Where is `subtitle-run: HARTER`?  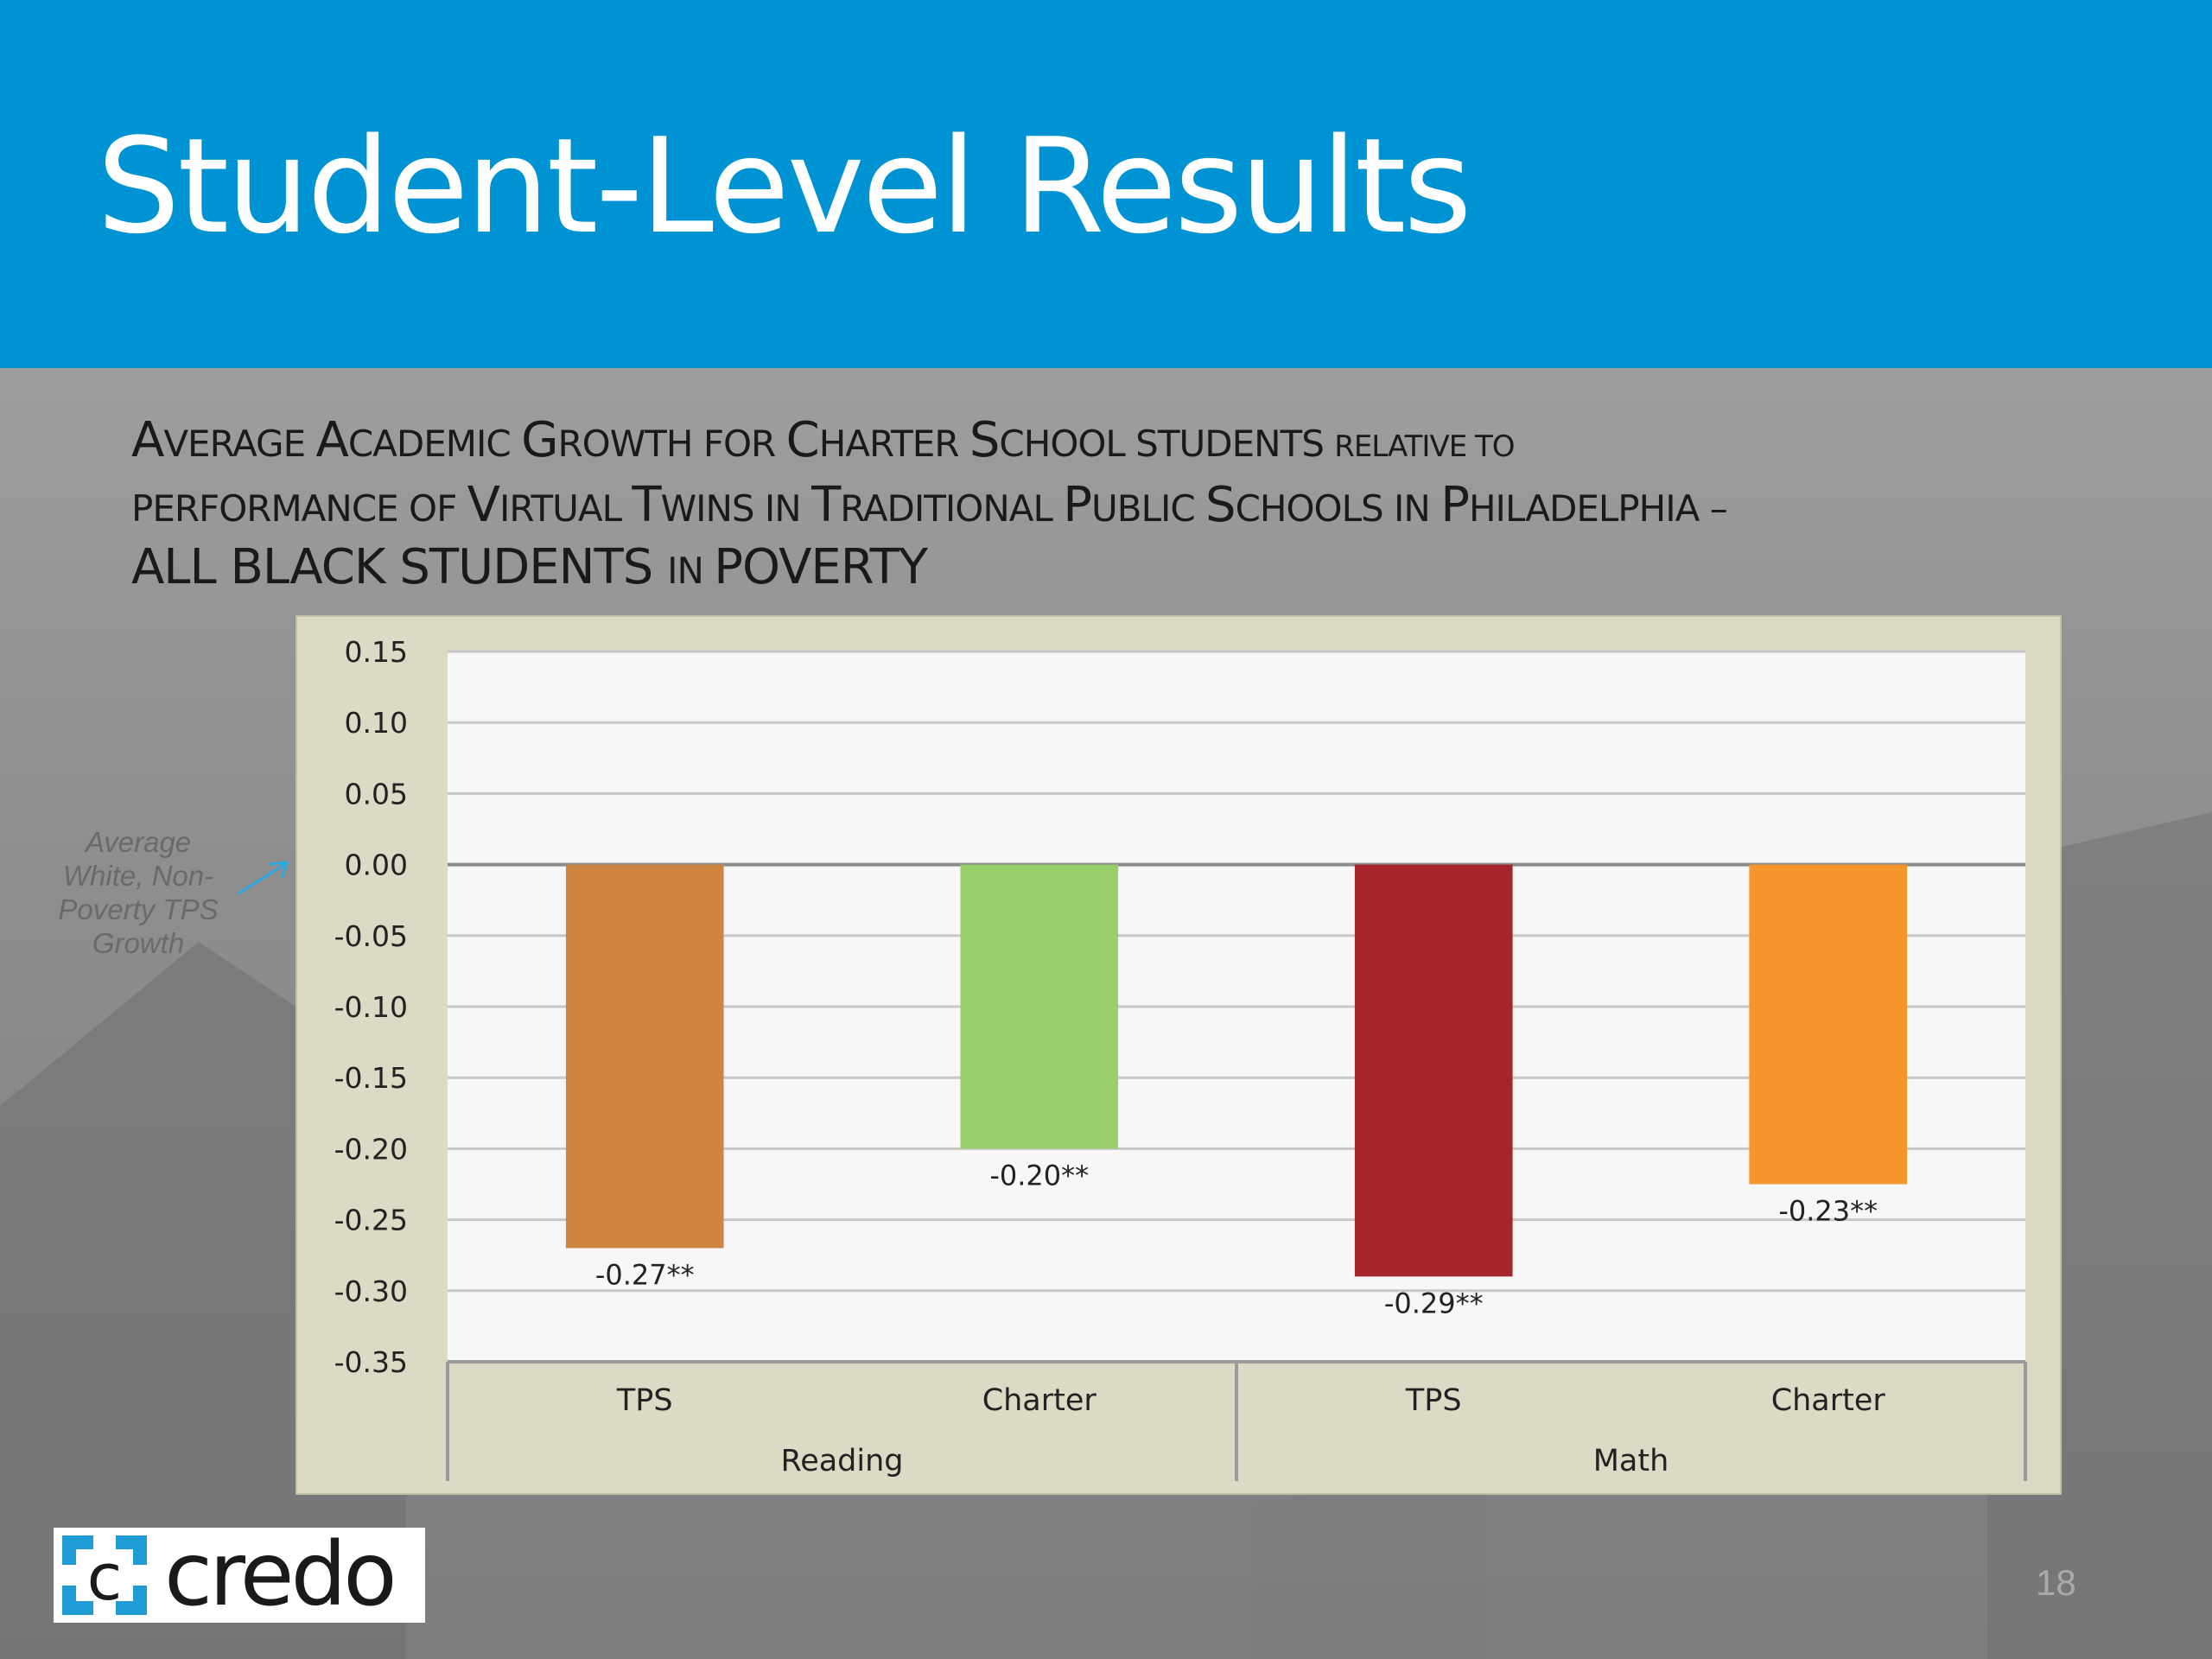
subtitle-run: HARTER is located at coordinates (893, 444).